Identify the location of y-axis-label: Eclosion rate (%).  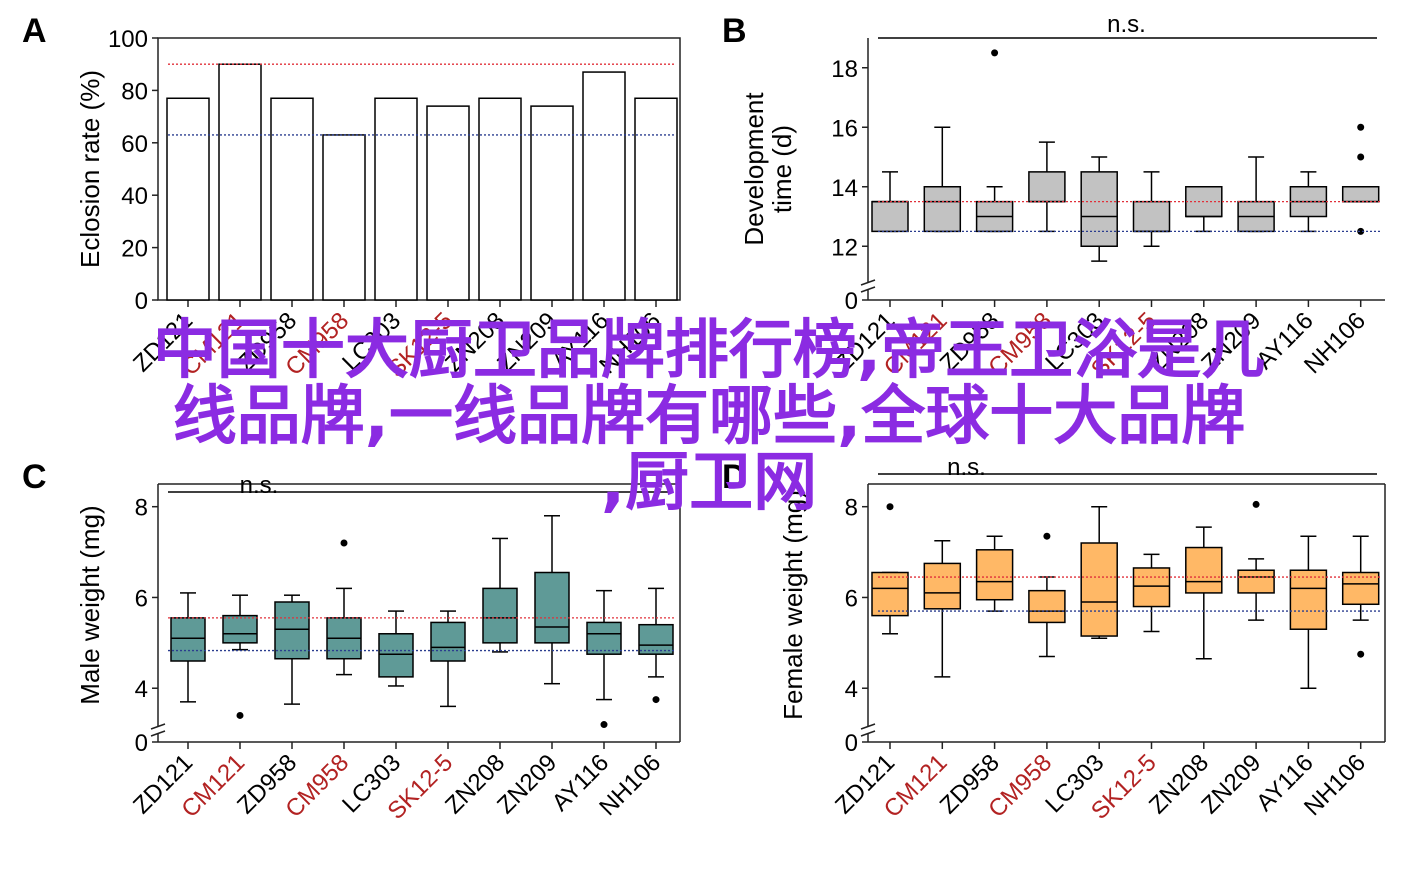
(90, 169).